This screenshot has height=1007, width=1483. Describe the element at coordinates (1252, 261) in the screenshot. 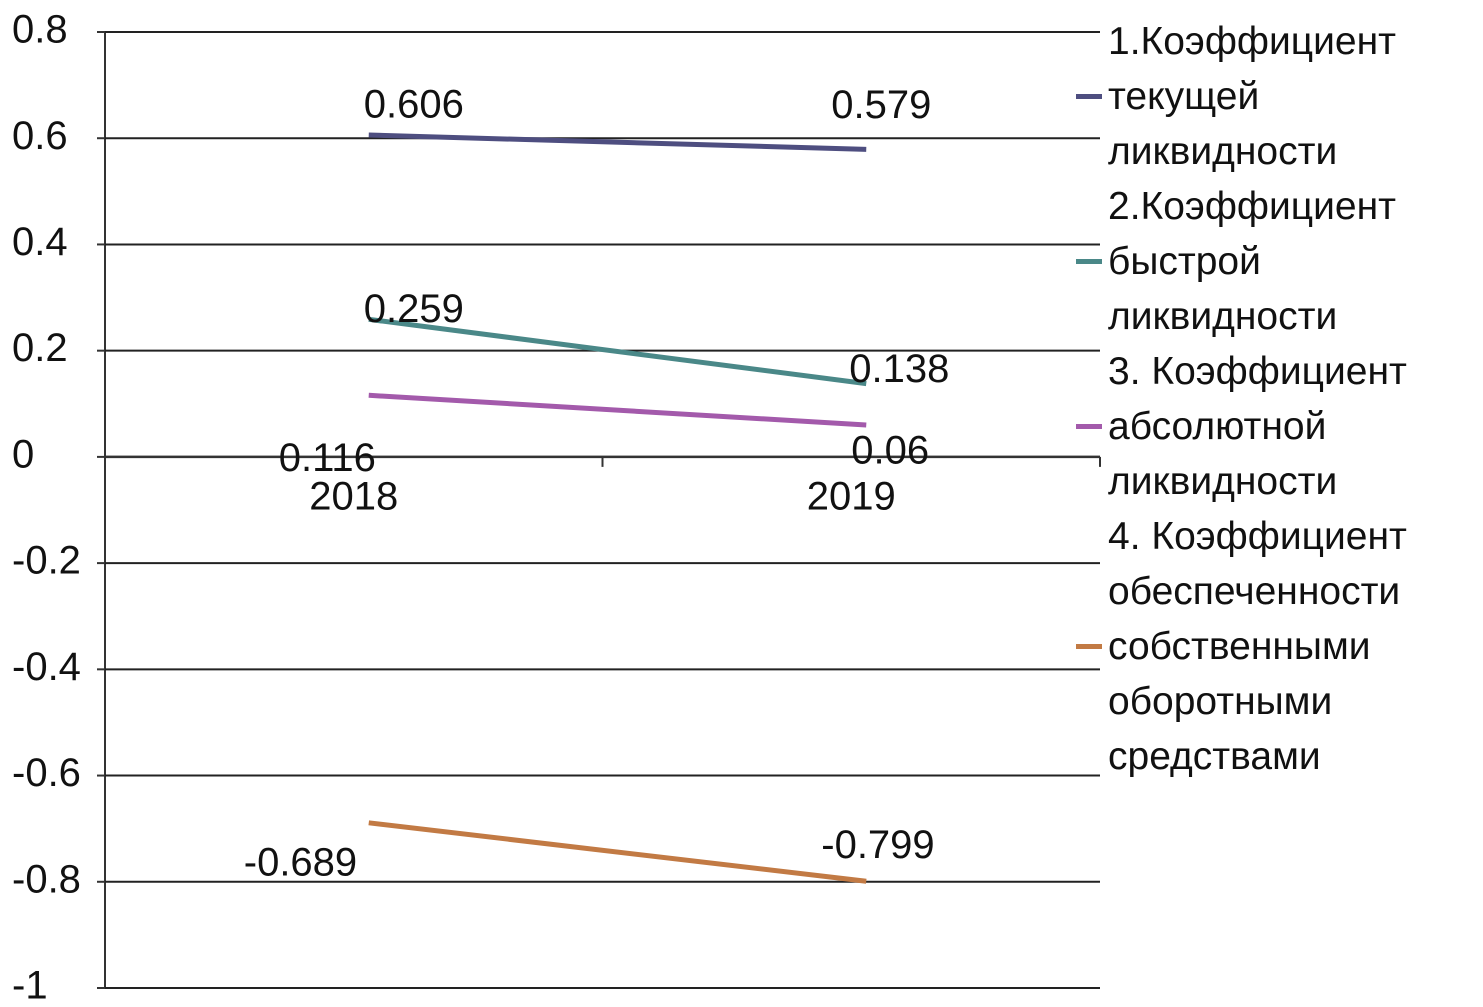

I see `legend-label: 2.Коэффициент быстрой ликвидности` at that location.